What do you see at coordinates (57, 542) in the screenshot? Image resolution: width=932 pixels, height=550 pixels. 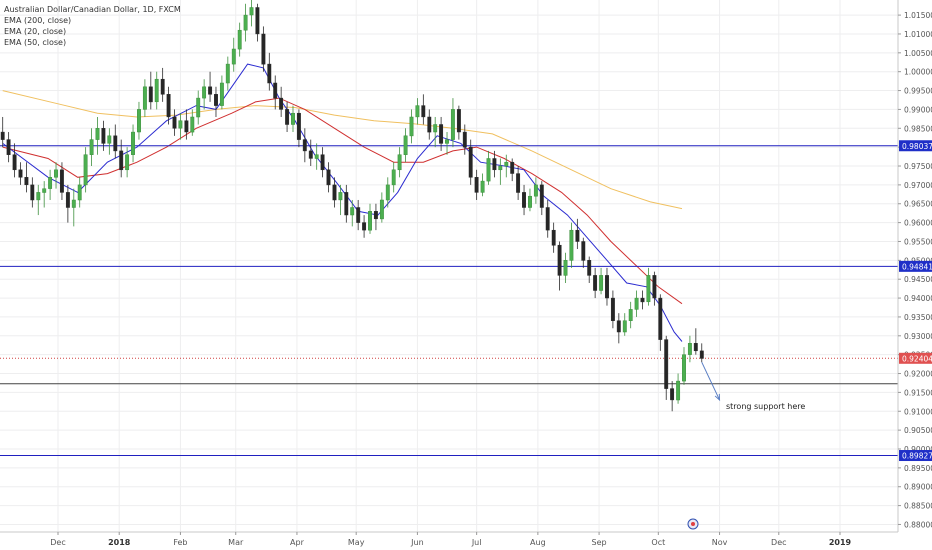 I see `x-tick-0: Dec` at bounding box center [57, 542].